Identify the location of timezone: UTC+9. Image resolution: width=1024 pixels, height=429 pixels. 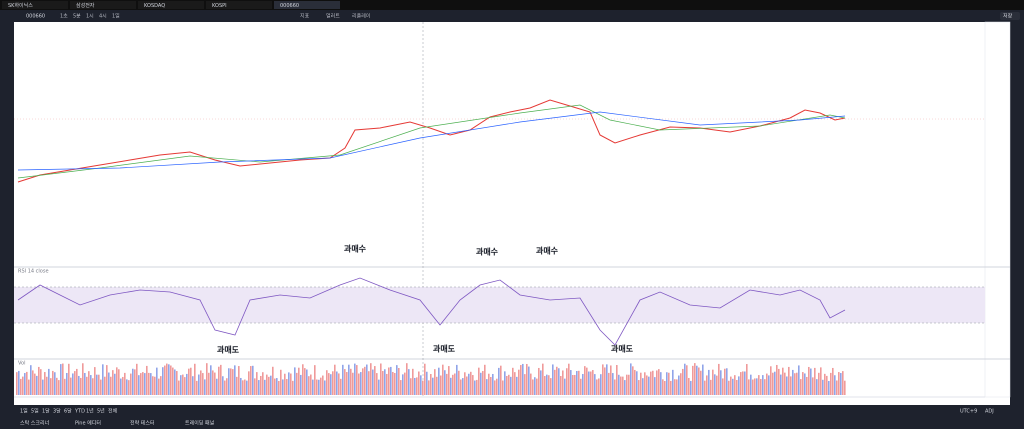
(968, 412).